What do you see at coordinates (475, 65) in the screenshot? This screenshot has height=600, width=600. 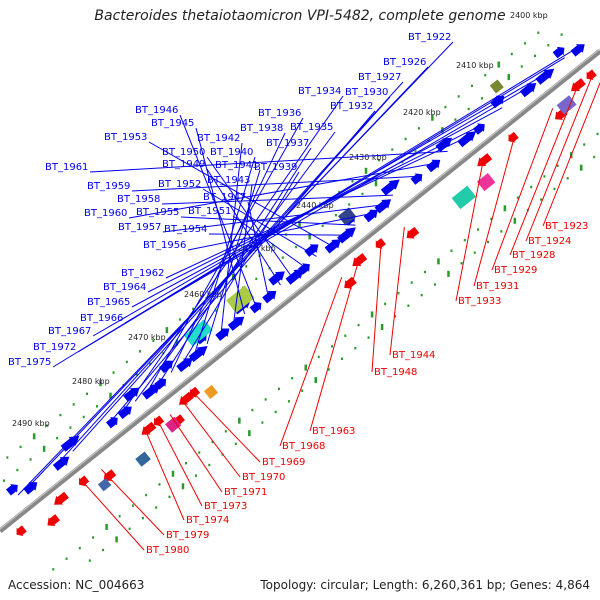 I see `kbp-tick-label: 2410 kbp` at bounding box center [475, 65].